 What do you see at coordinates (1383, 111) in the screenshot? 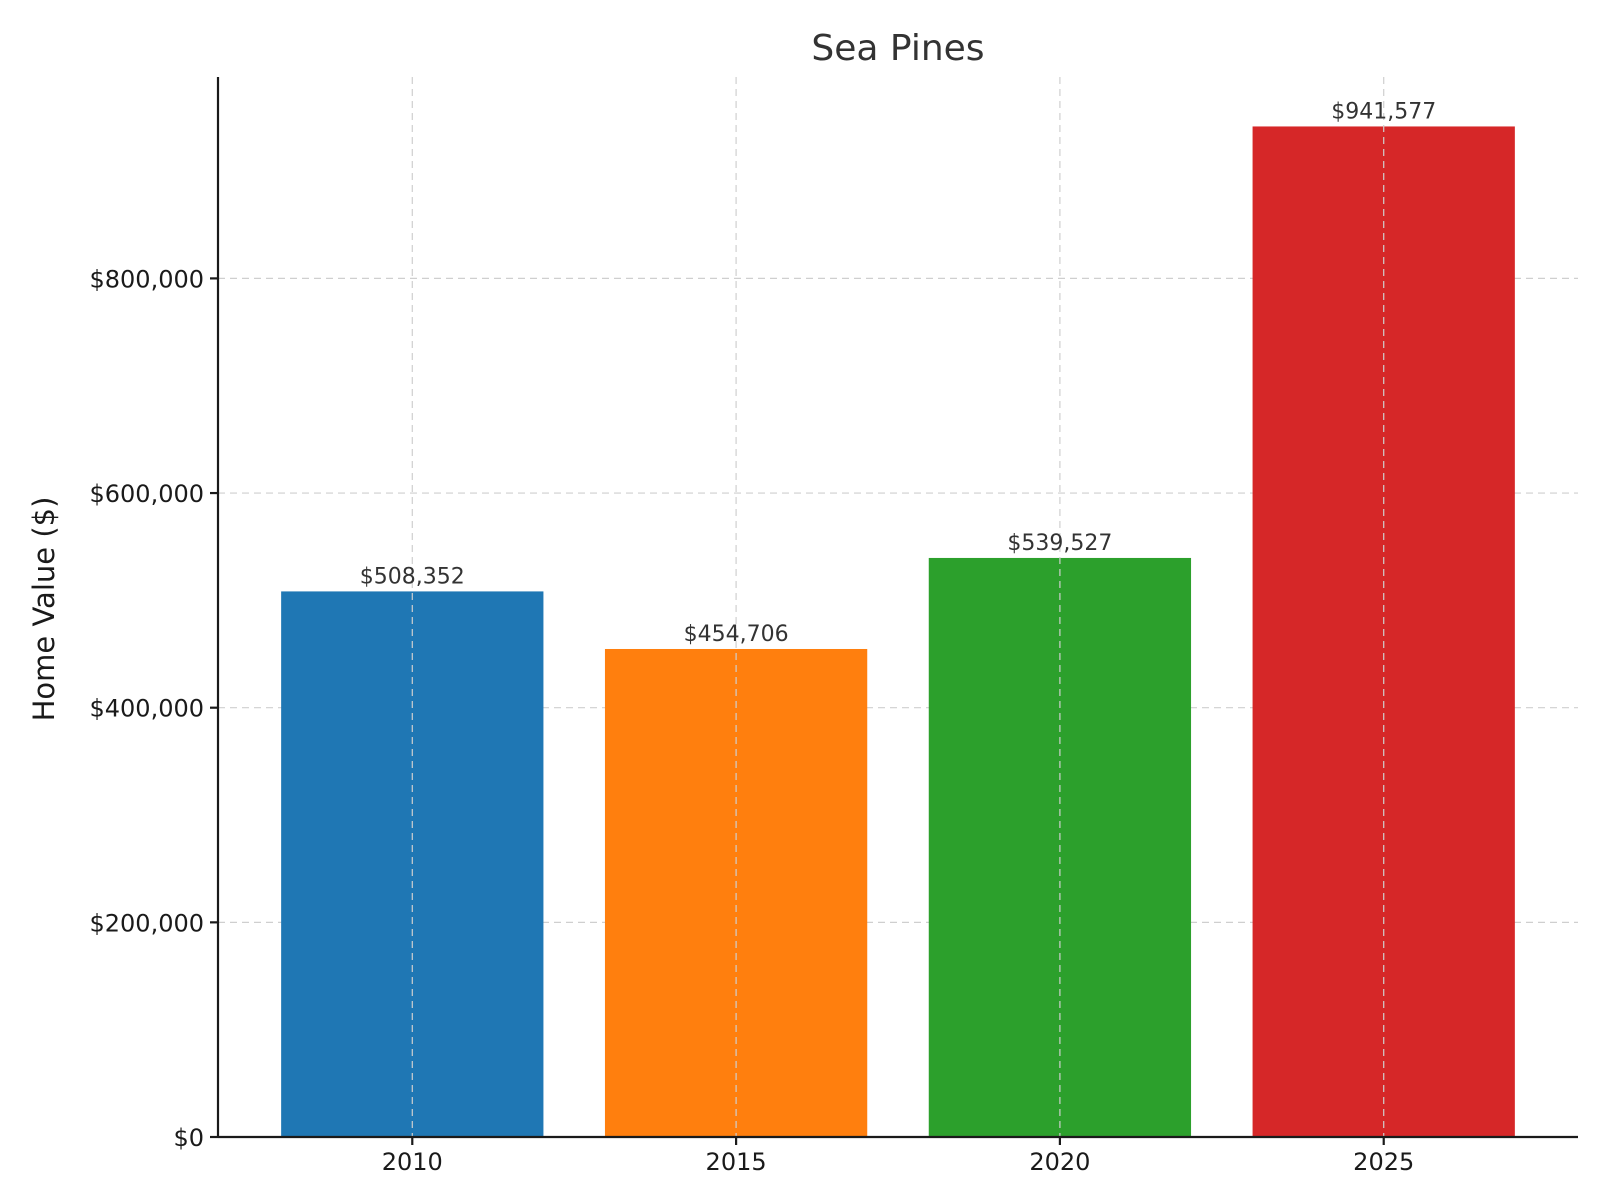
I see `data-label: $941,577` at bounding box center [1383, 111].